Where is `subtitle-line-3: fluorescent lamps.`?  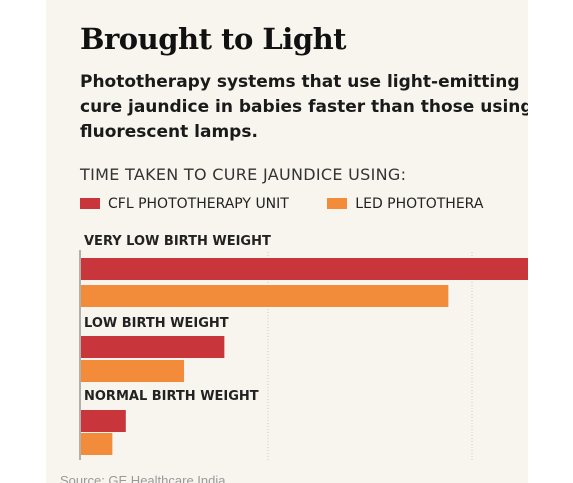
subtitle-line-3: fluorescent lamps. is located at coordinates (169, 132).